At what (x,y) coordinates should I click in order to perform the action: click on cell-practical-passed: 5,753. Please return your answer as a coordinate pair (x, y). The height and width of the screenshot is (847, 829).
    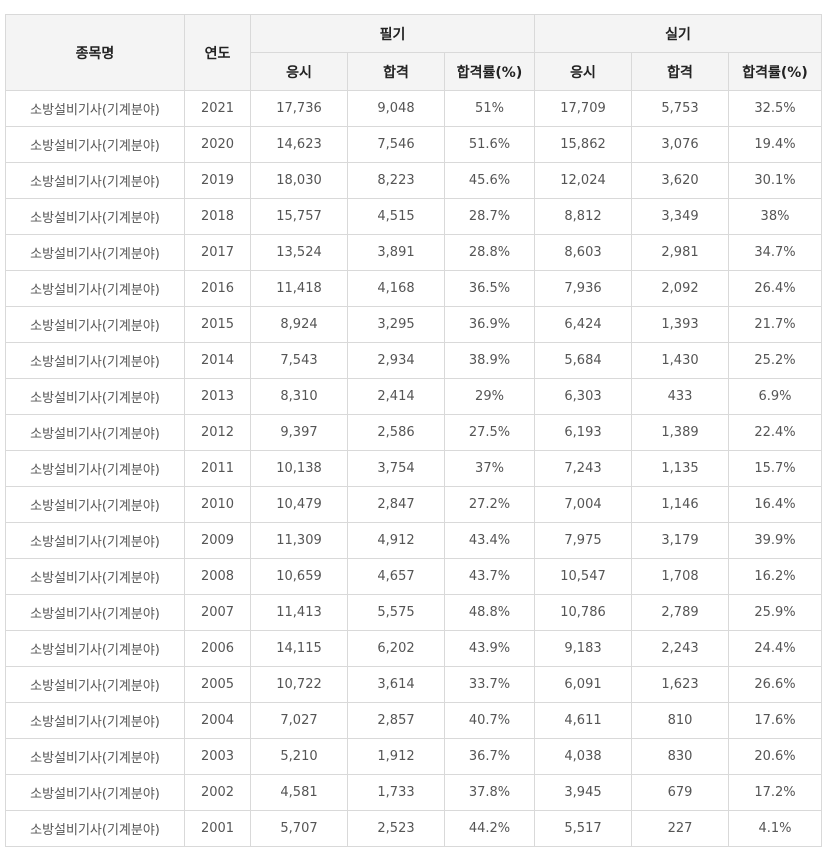
    Looking at the image, I should click on (680, 108).